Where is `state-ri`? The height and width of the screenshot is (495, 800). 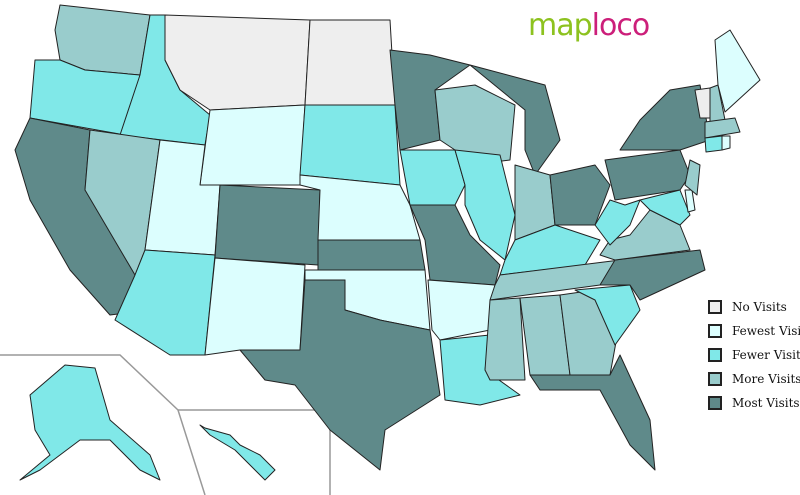
state-ri is located at coordinates (726, 143).